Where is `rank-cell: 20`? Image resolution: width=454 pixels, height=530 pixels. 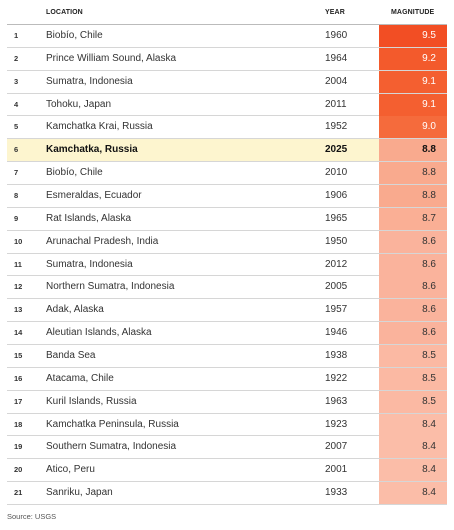
rank-cell: 20 is located at coordinates (18, 470).